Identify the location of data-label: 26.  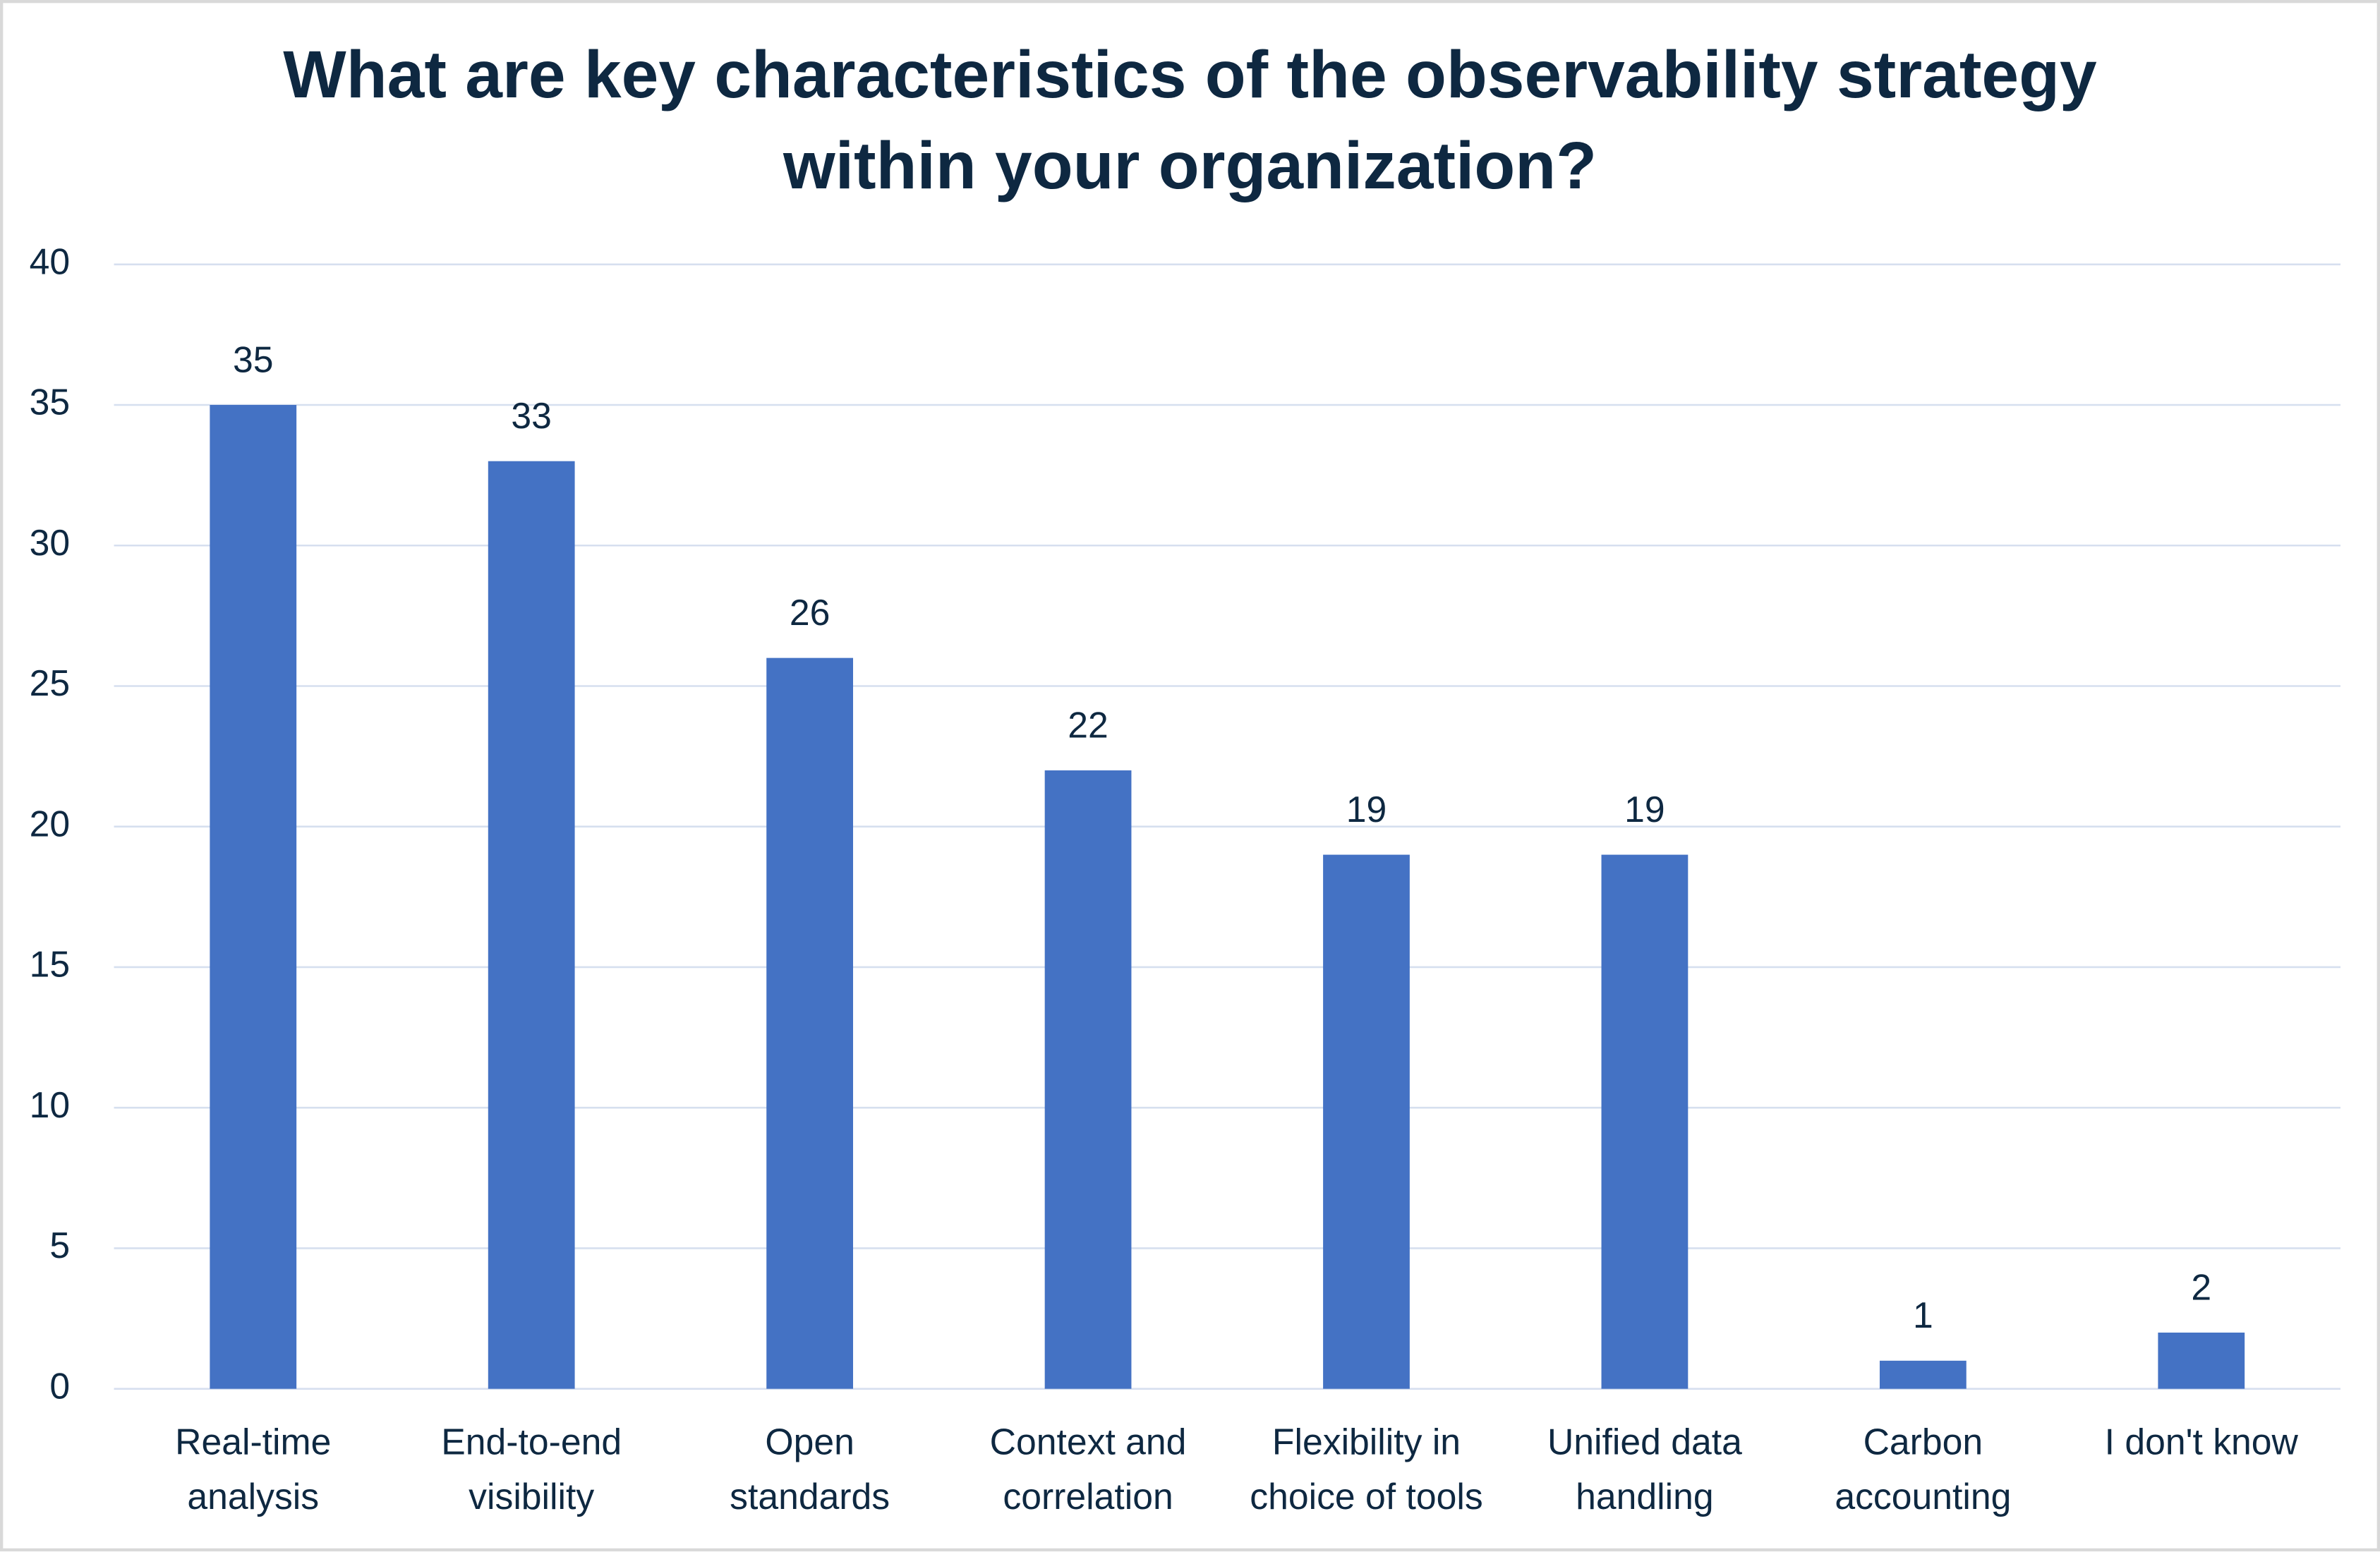
(810, 612).